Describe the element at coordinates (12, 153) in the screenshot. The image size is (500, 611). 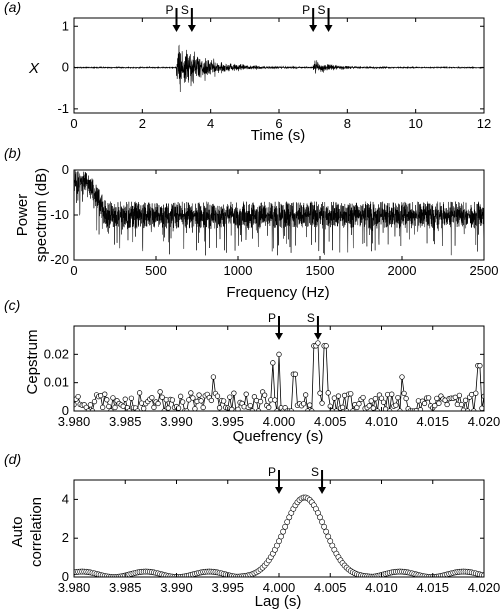
I see `panel-b-label: (b)` at that location.